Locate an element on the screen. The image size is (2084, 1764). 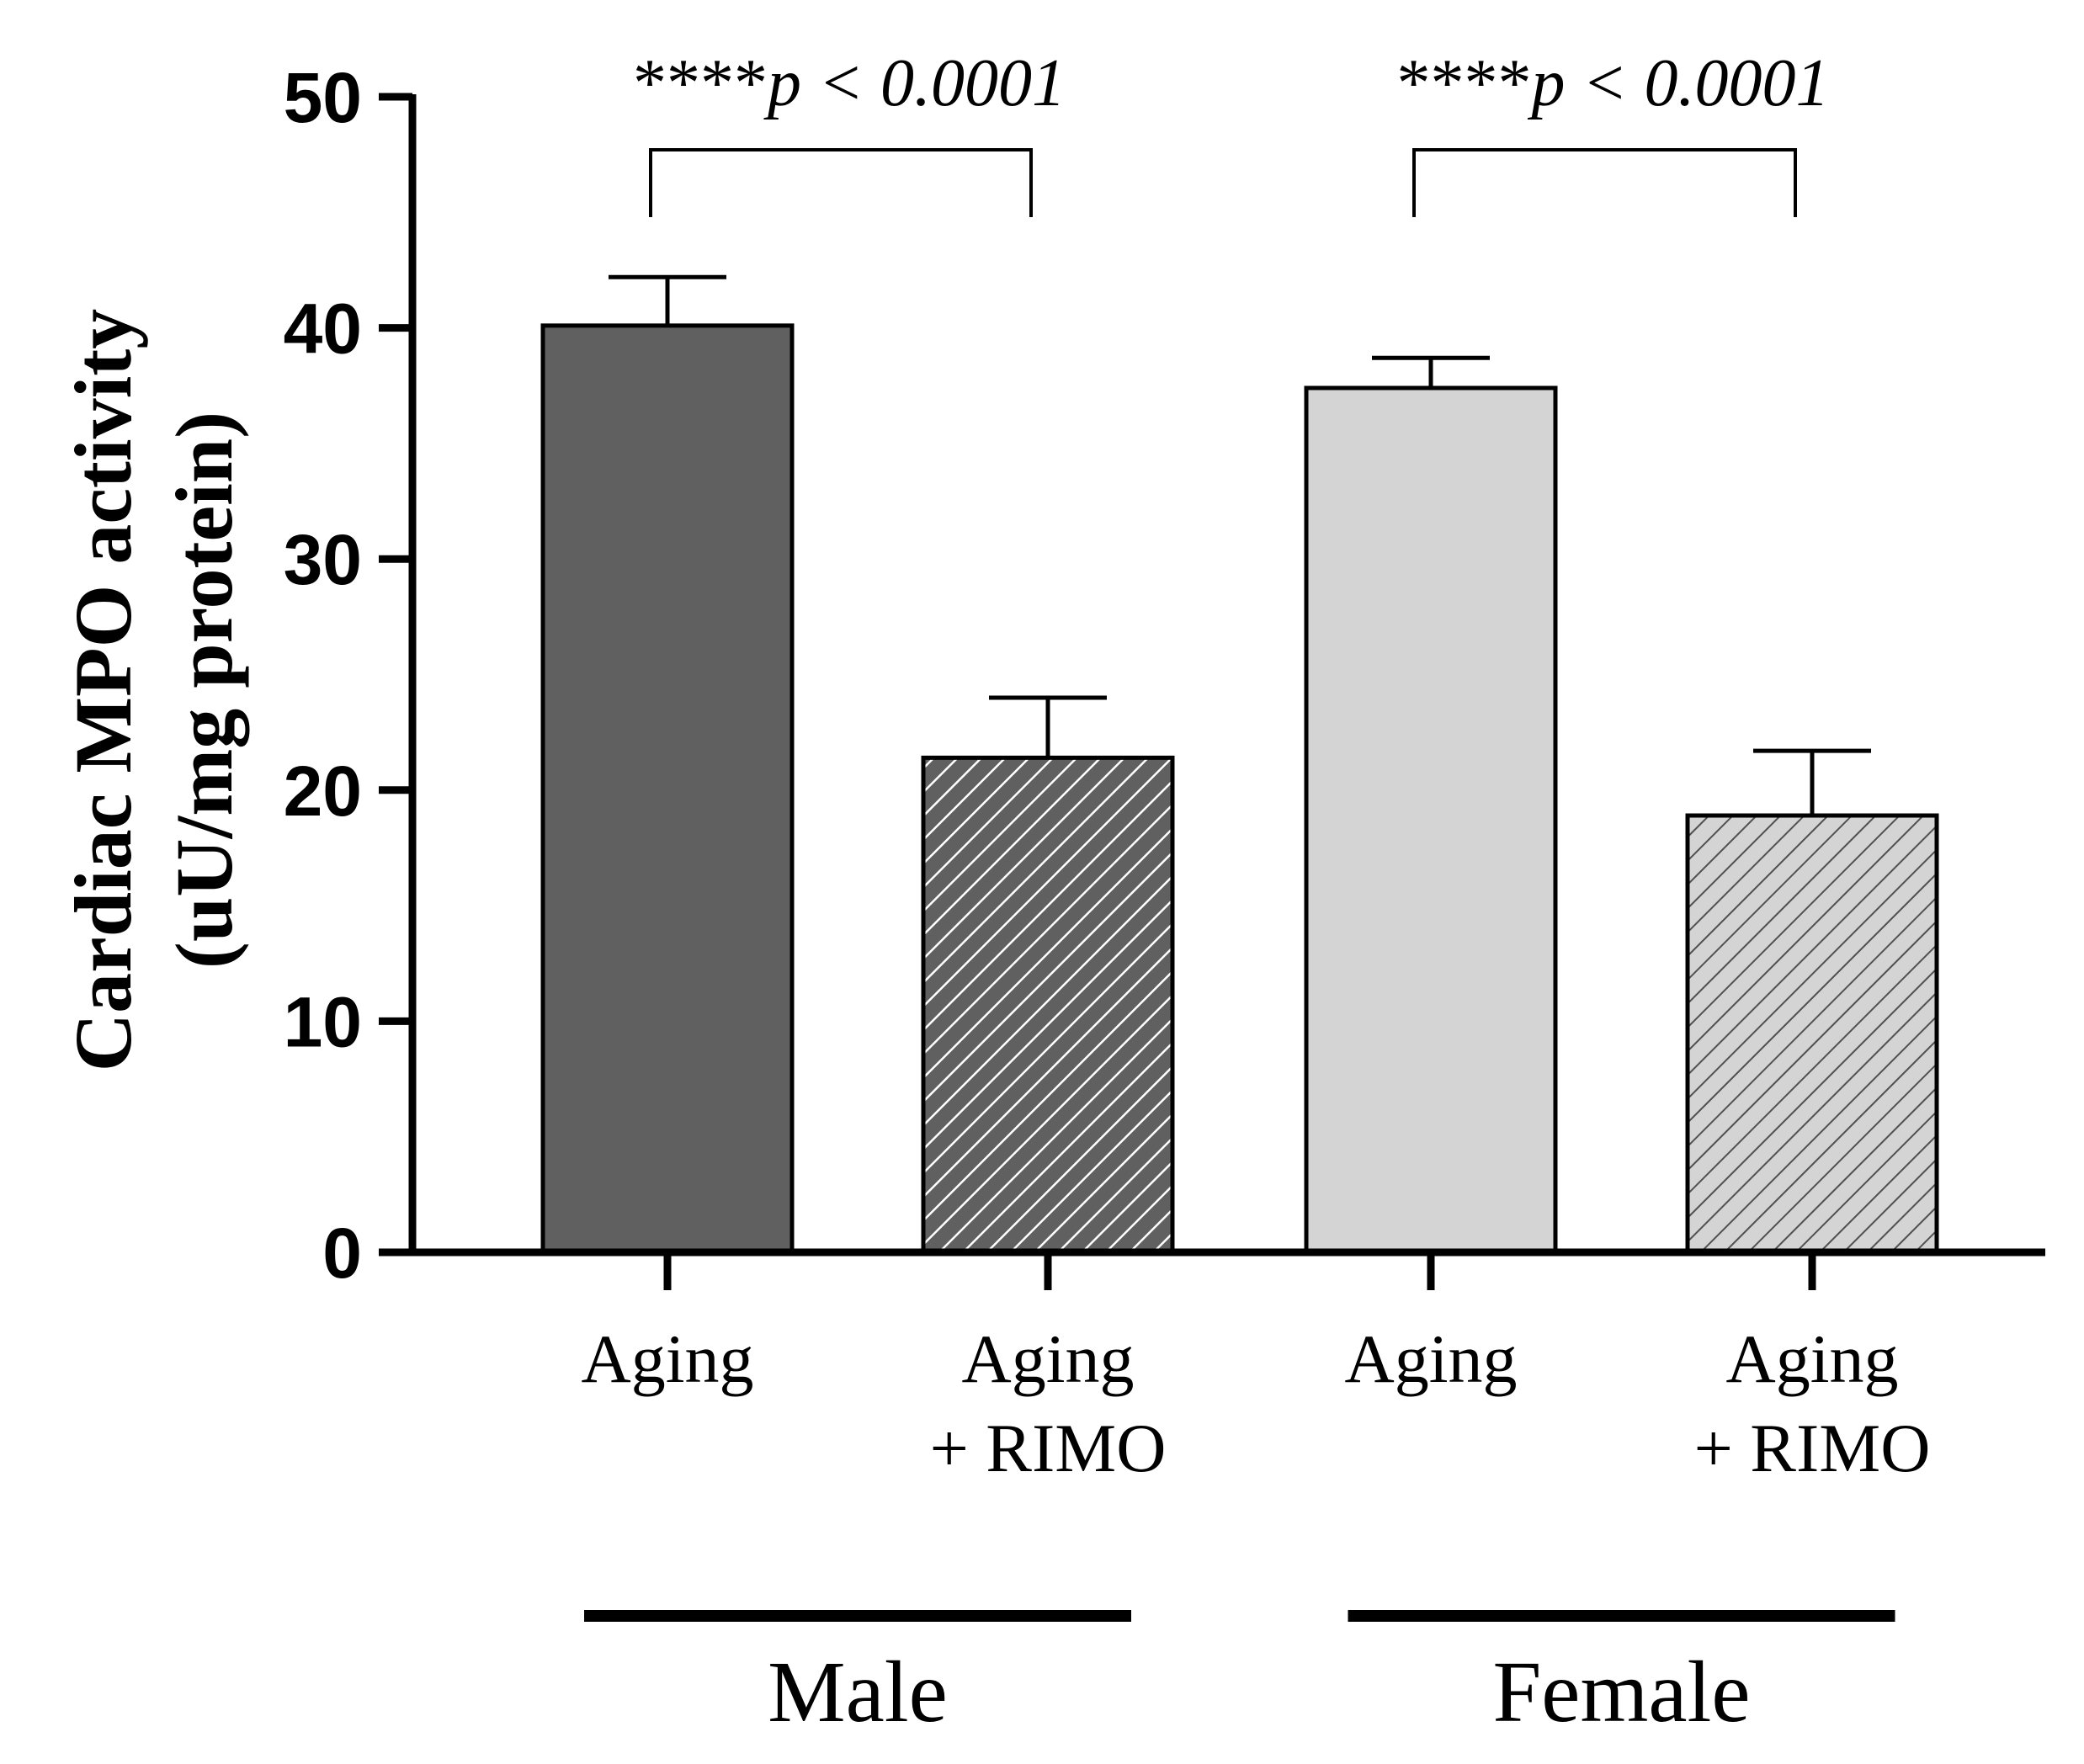
y-axis-title: Cardiac MPO activity (uU/mg protein) is located at coordinates (153, 690).